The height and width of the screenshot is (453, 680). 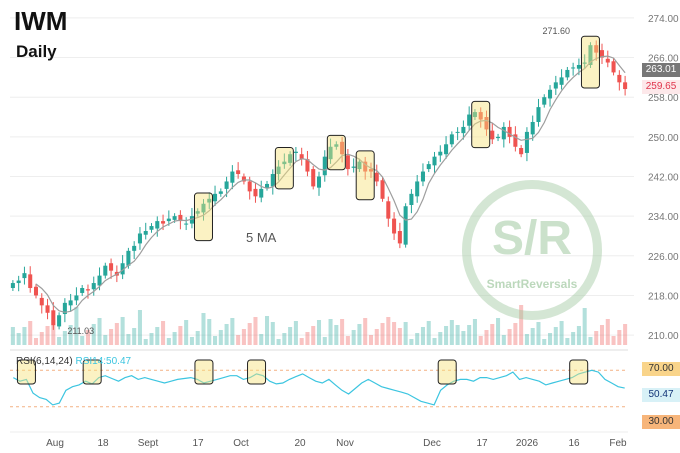 I want to click on rsi-highlight-box, so click(x=204, y=372).